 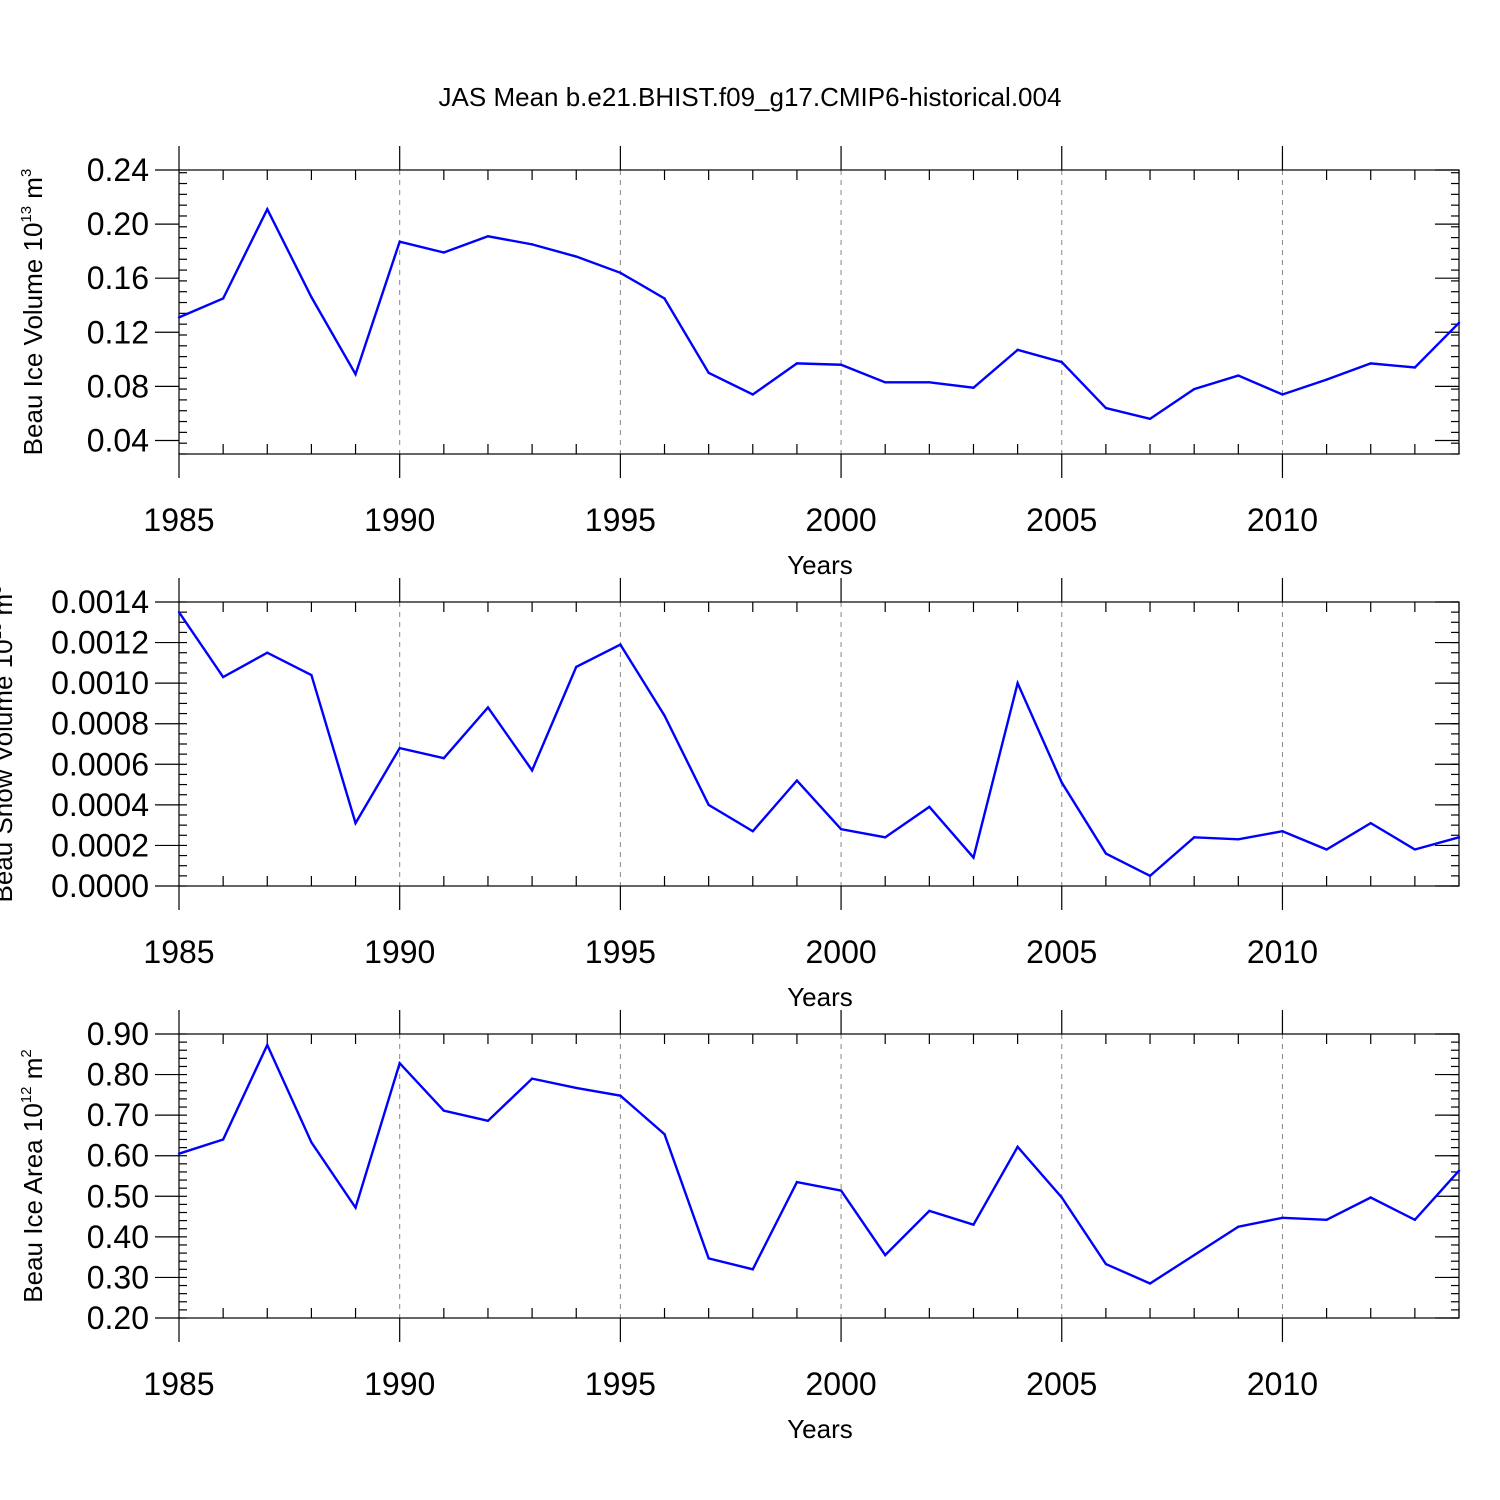 What do you see at coordinates (100, 683) in the screenshot?
I see `y-tick-label: 0.0010` at bounding box center [100, 683].